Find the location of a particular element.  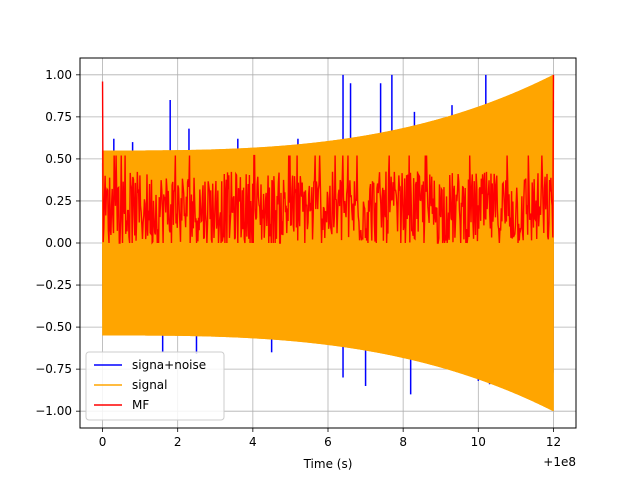

legend-label: signa+noise is located at coordinates (169, 365).